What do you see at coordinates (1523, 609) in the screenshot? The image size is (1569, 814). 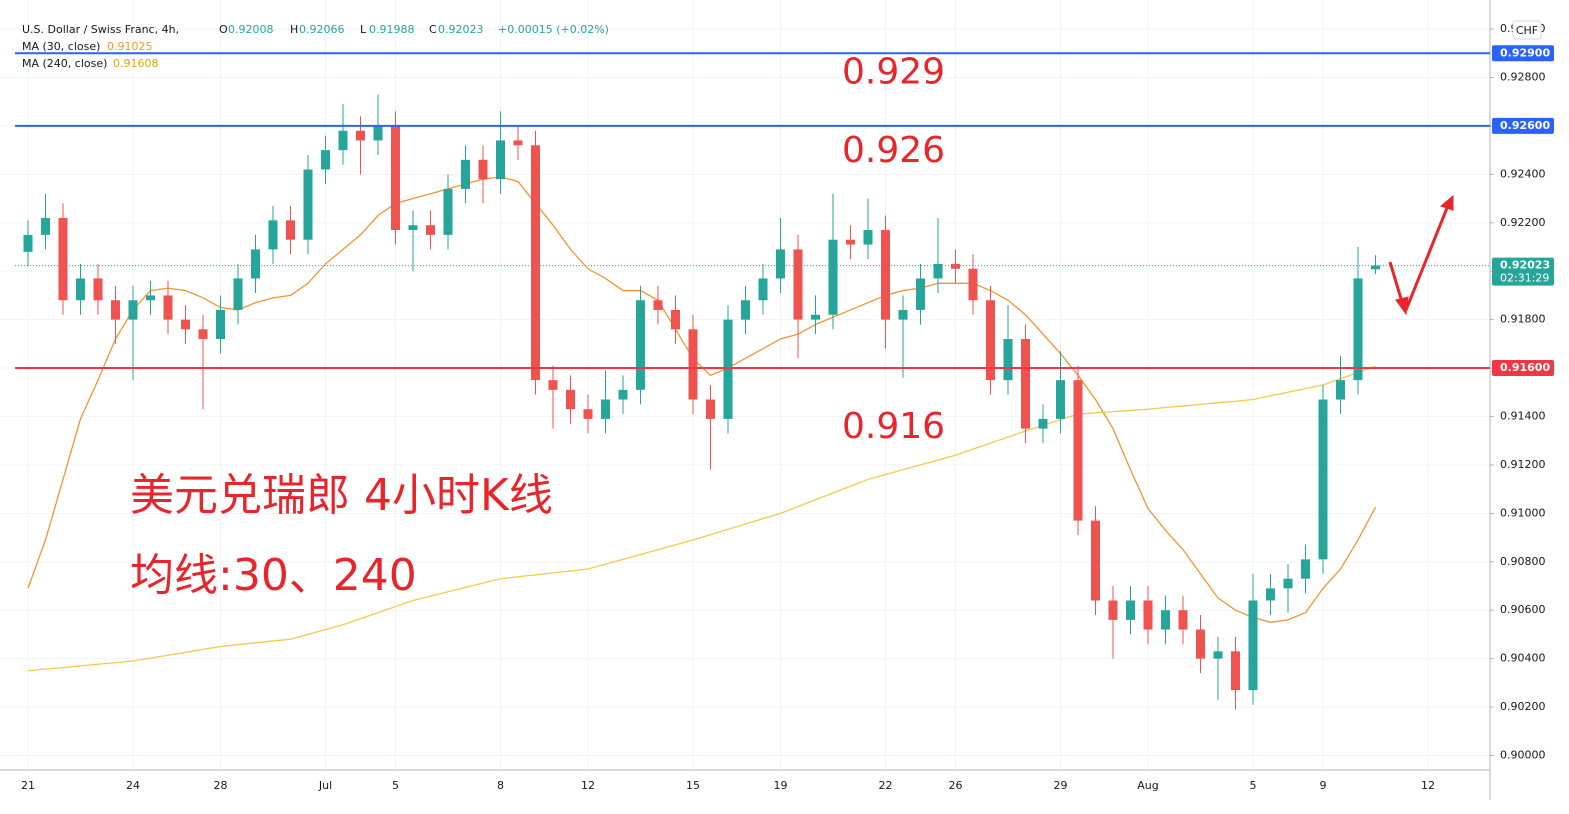 I see `y-tick-label: 0.90600` at bounding box center [1523, 609].